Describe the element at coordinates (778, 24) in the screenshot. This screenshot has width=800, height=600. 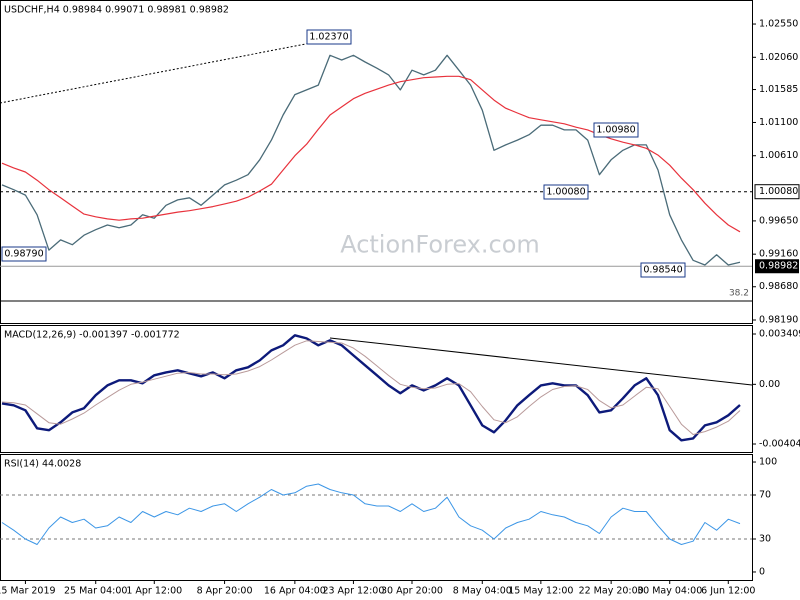
I see `y-tick-label: 1.02550` at that location.